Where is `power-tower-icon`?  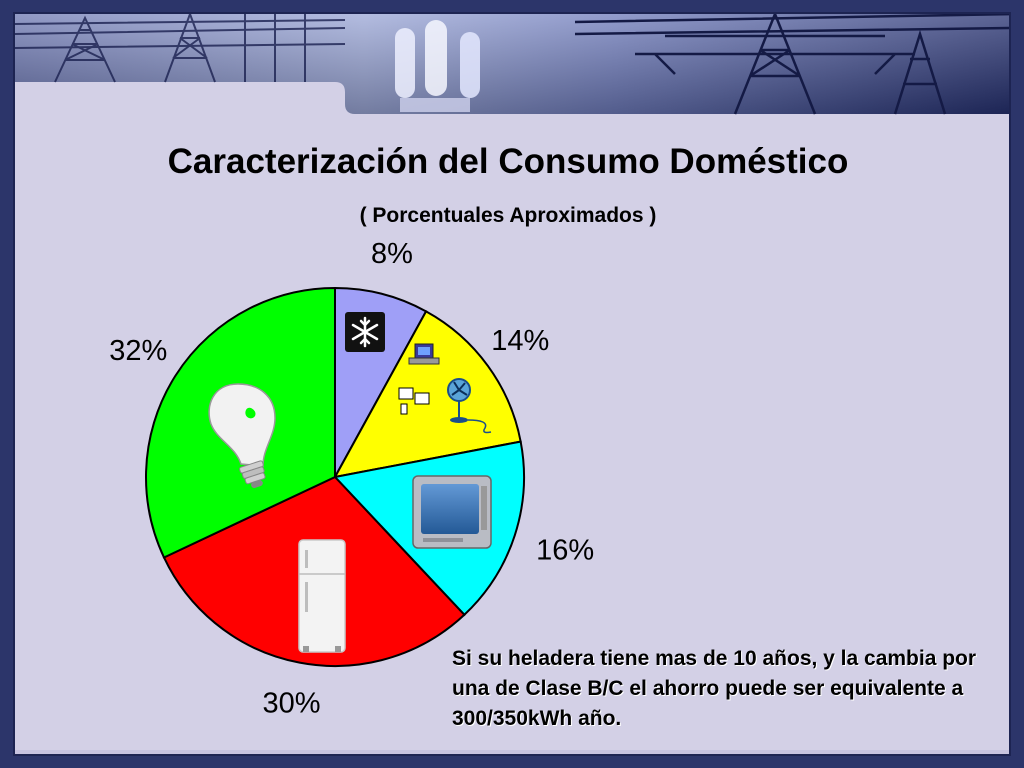 power-tower-icon is located at coordinates (180, 48).